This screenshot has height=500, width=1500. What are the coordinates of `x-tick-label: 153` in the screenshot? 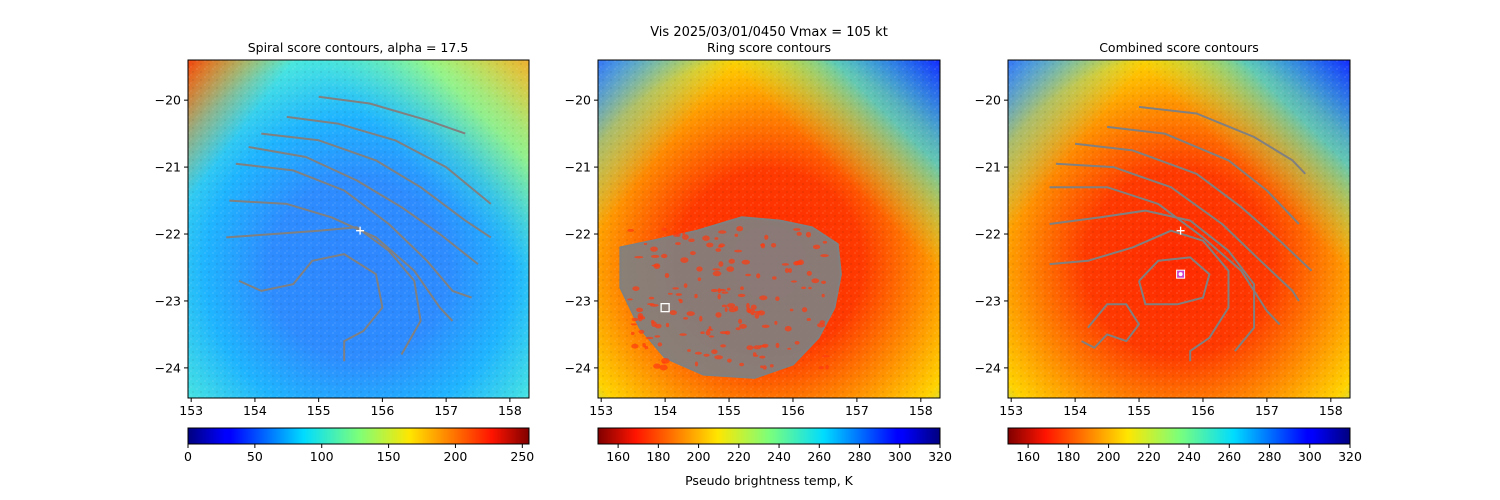 It's located at (601, 410).